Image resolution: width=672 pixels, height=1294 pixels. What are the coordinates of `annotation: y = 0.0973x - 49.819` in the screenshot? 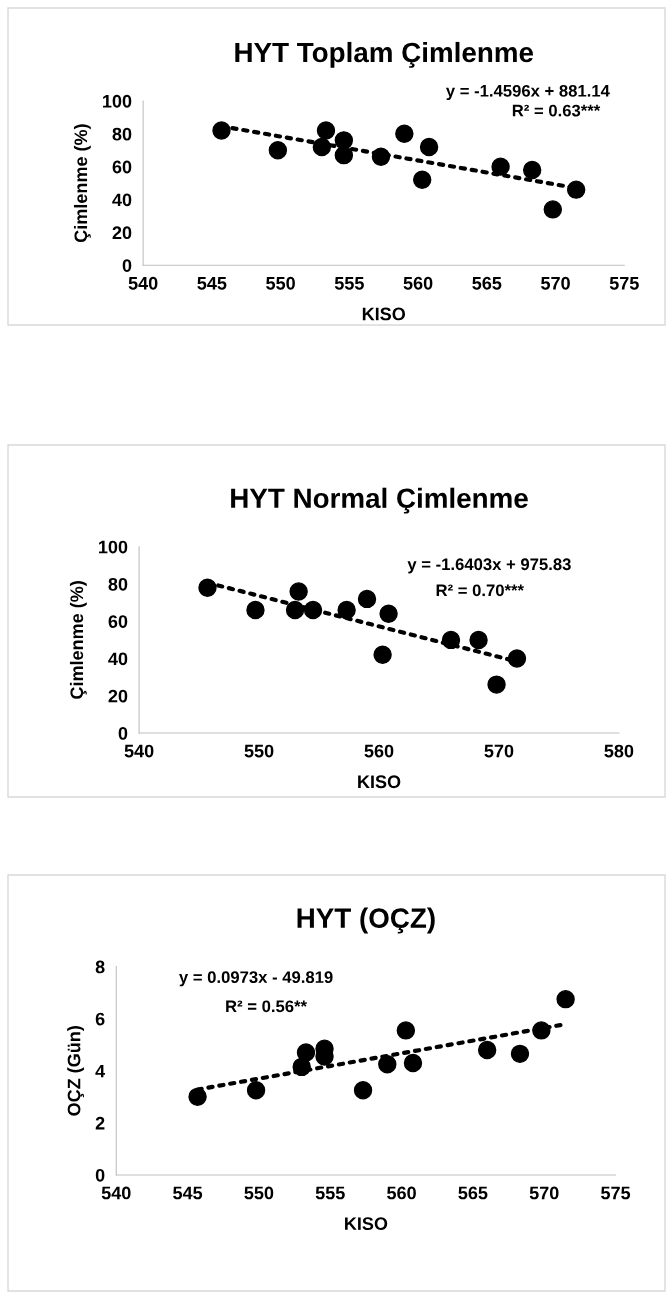 It's located at (256, 979).